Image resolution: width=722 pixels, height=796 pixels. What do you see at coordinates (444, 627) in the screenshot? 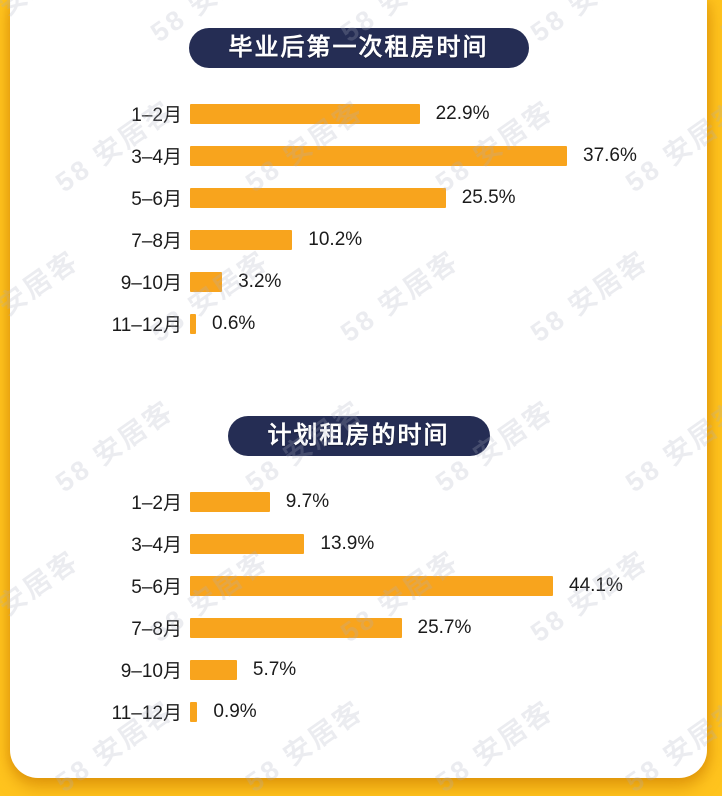
I see `value-label: 25.7%` at bounding box center [444, 627].